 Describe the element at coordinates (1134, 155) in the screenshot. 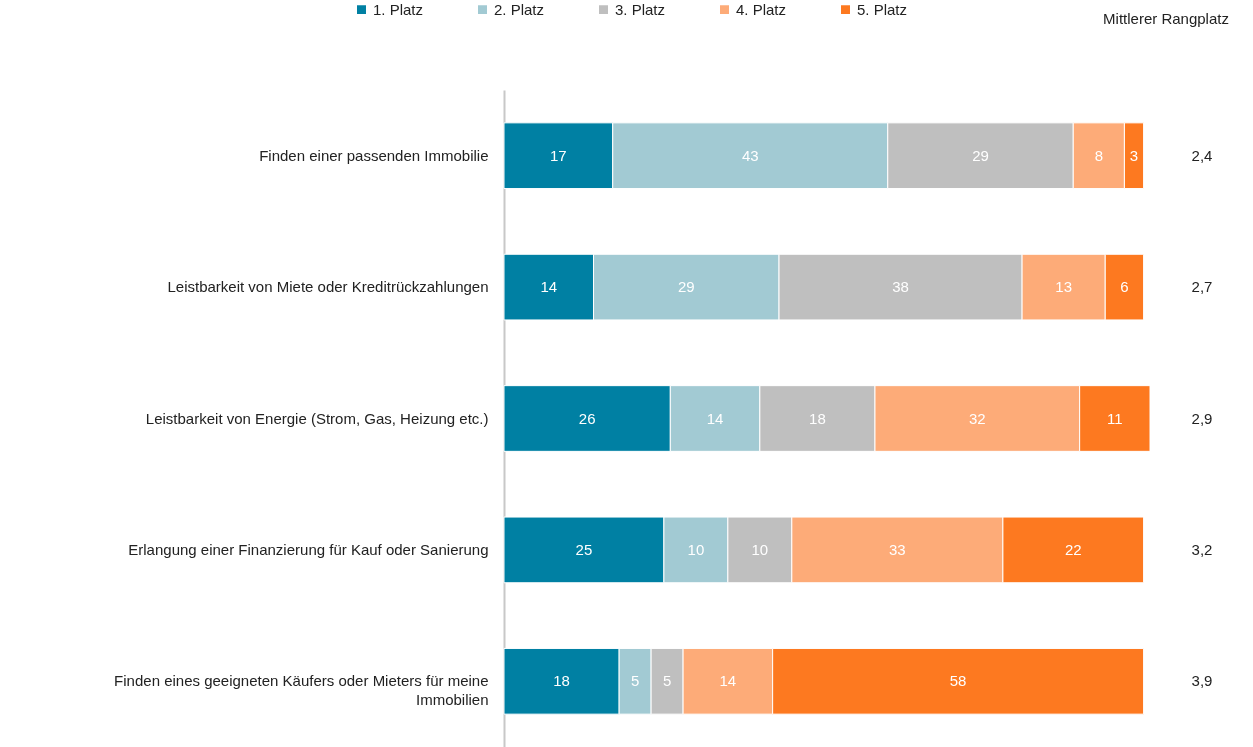

I see `data-label: 3` at that location.